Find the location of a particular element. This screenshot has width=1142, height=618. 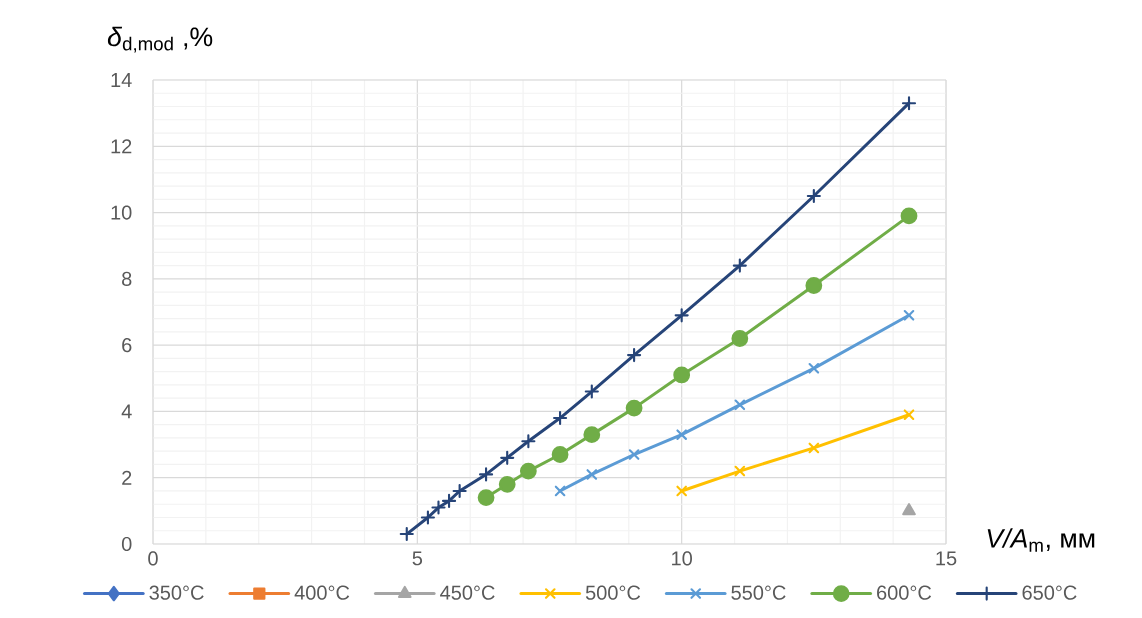

legend-label: 500°C is located at coordinates (613, 592).